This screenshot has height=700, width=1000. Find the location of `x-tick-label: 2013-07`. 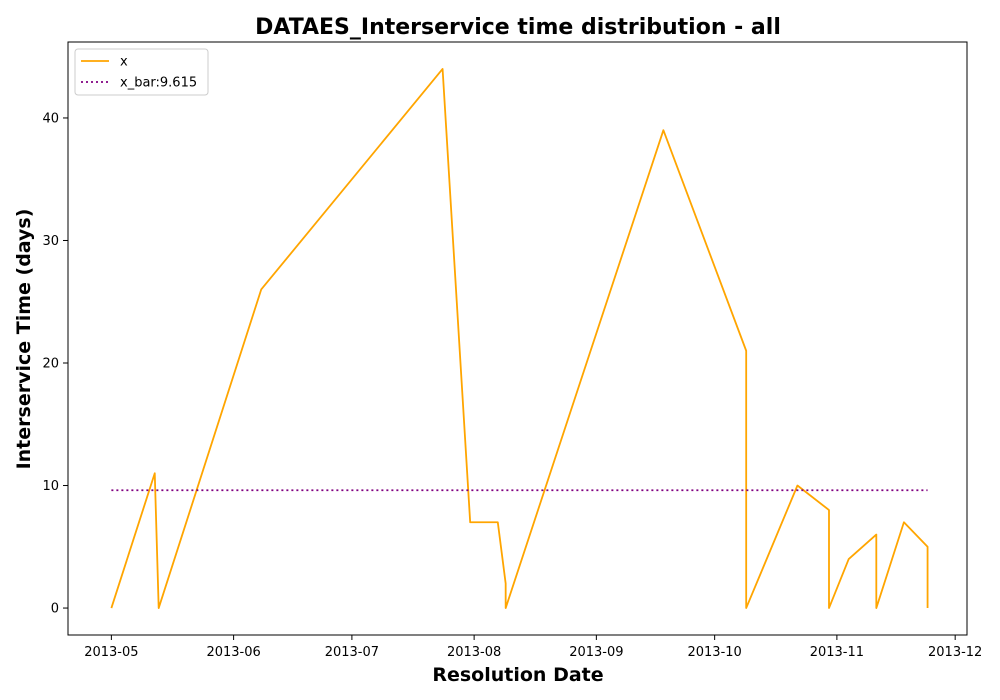

x-tick-label: 2013-07 is located at coordinates (352, 652).